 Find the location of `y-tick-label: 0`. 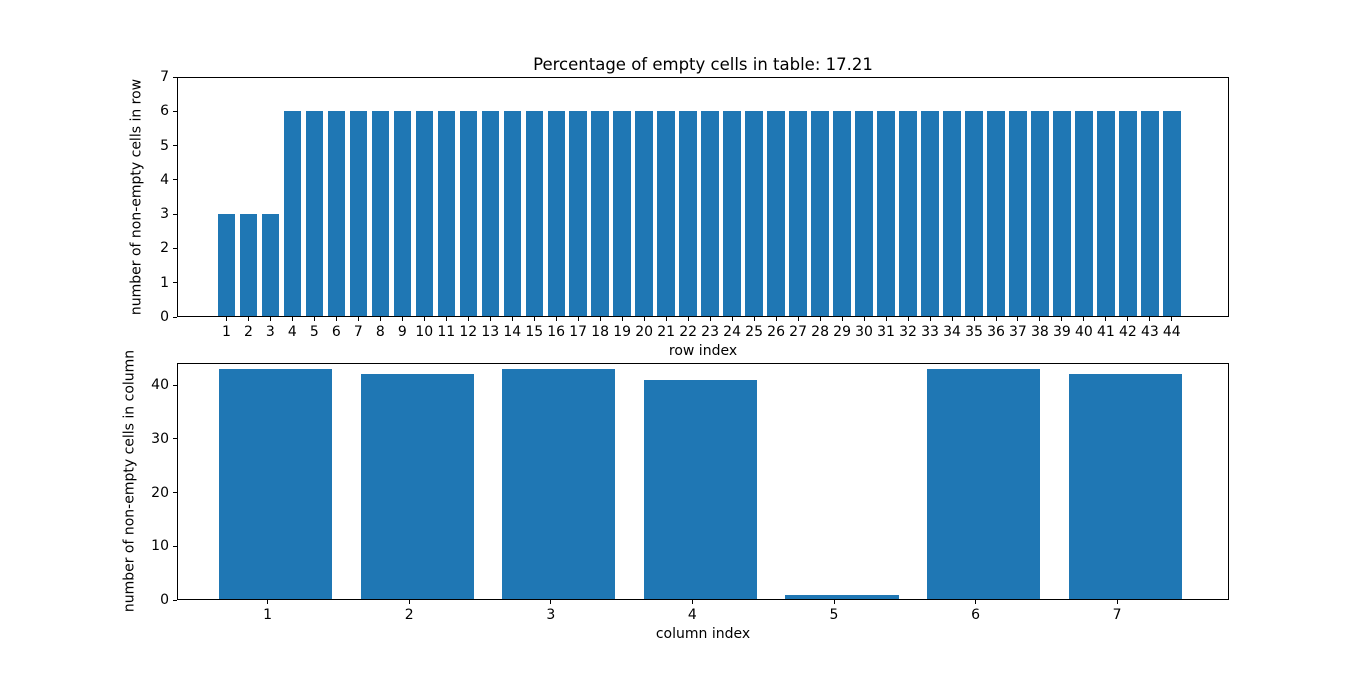

y-tick-label: 0 is located at coordinates (164, 600).